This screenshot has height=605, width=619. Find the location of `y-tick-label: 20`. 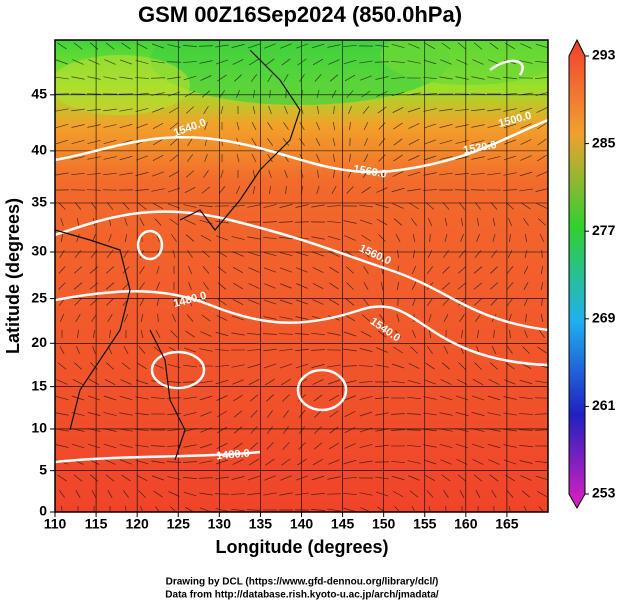

y-tick-label: 20 is located at coordinates (39, 342).